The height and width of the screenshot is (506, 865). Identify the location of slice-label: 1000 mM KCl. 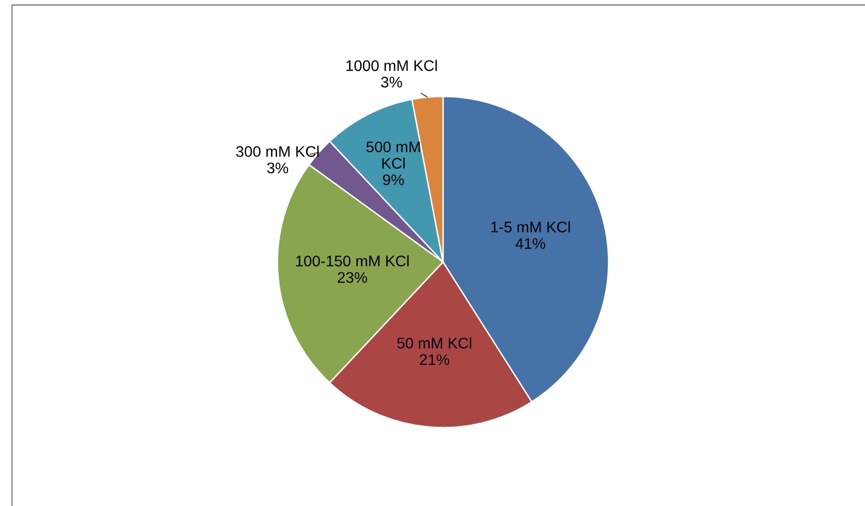
(391, 66).